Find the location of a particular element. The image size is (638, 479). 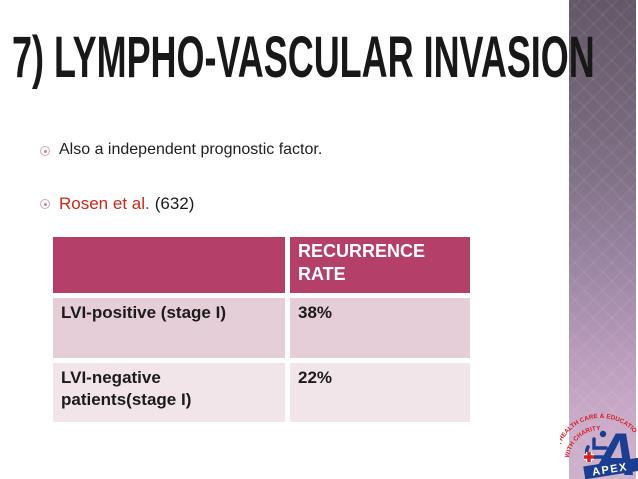

bullet-item: Rosen et al. (632) is located at coordinates (117, 204).